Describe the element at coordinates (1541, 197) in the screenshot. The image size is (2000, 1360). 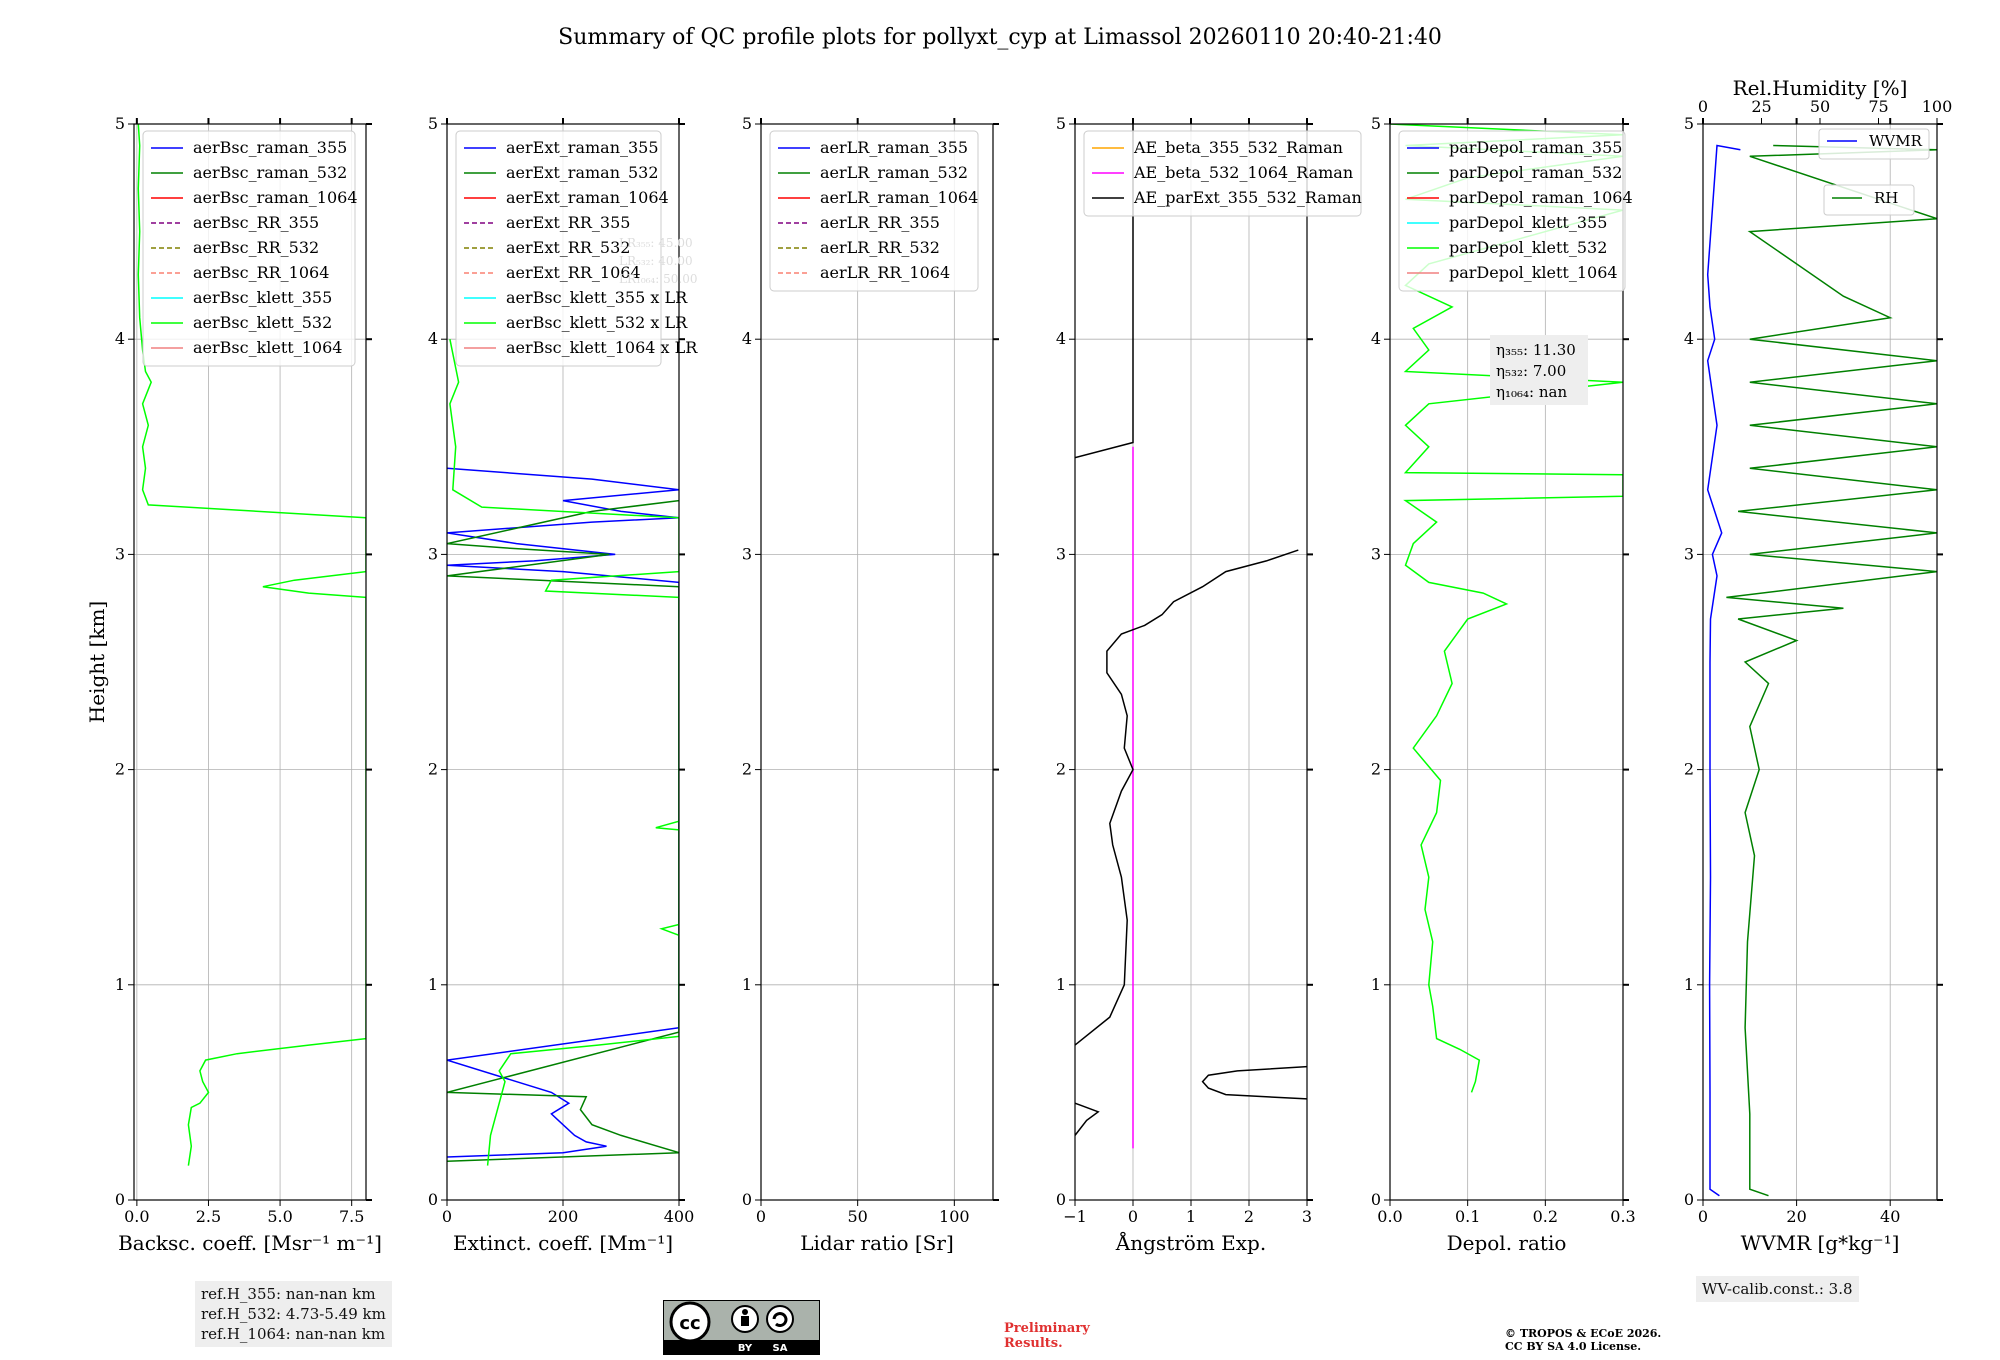
I see `legend-label: parDepol_raman_1064` at that location.